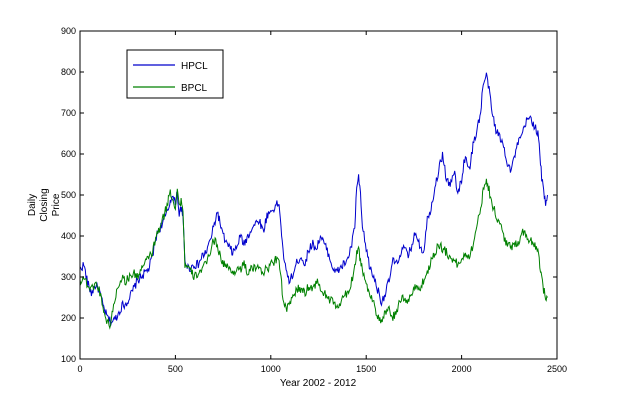 Image resolution: width=640 pixels, height=405 pixels. I want to click on y-tick-label: 700, so click(68, 113).